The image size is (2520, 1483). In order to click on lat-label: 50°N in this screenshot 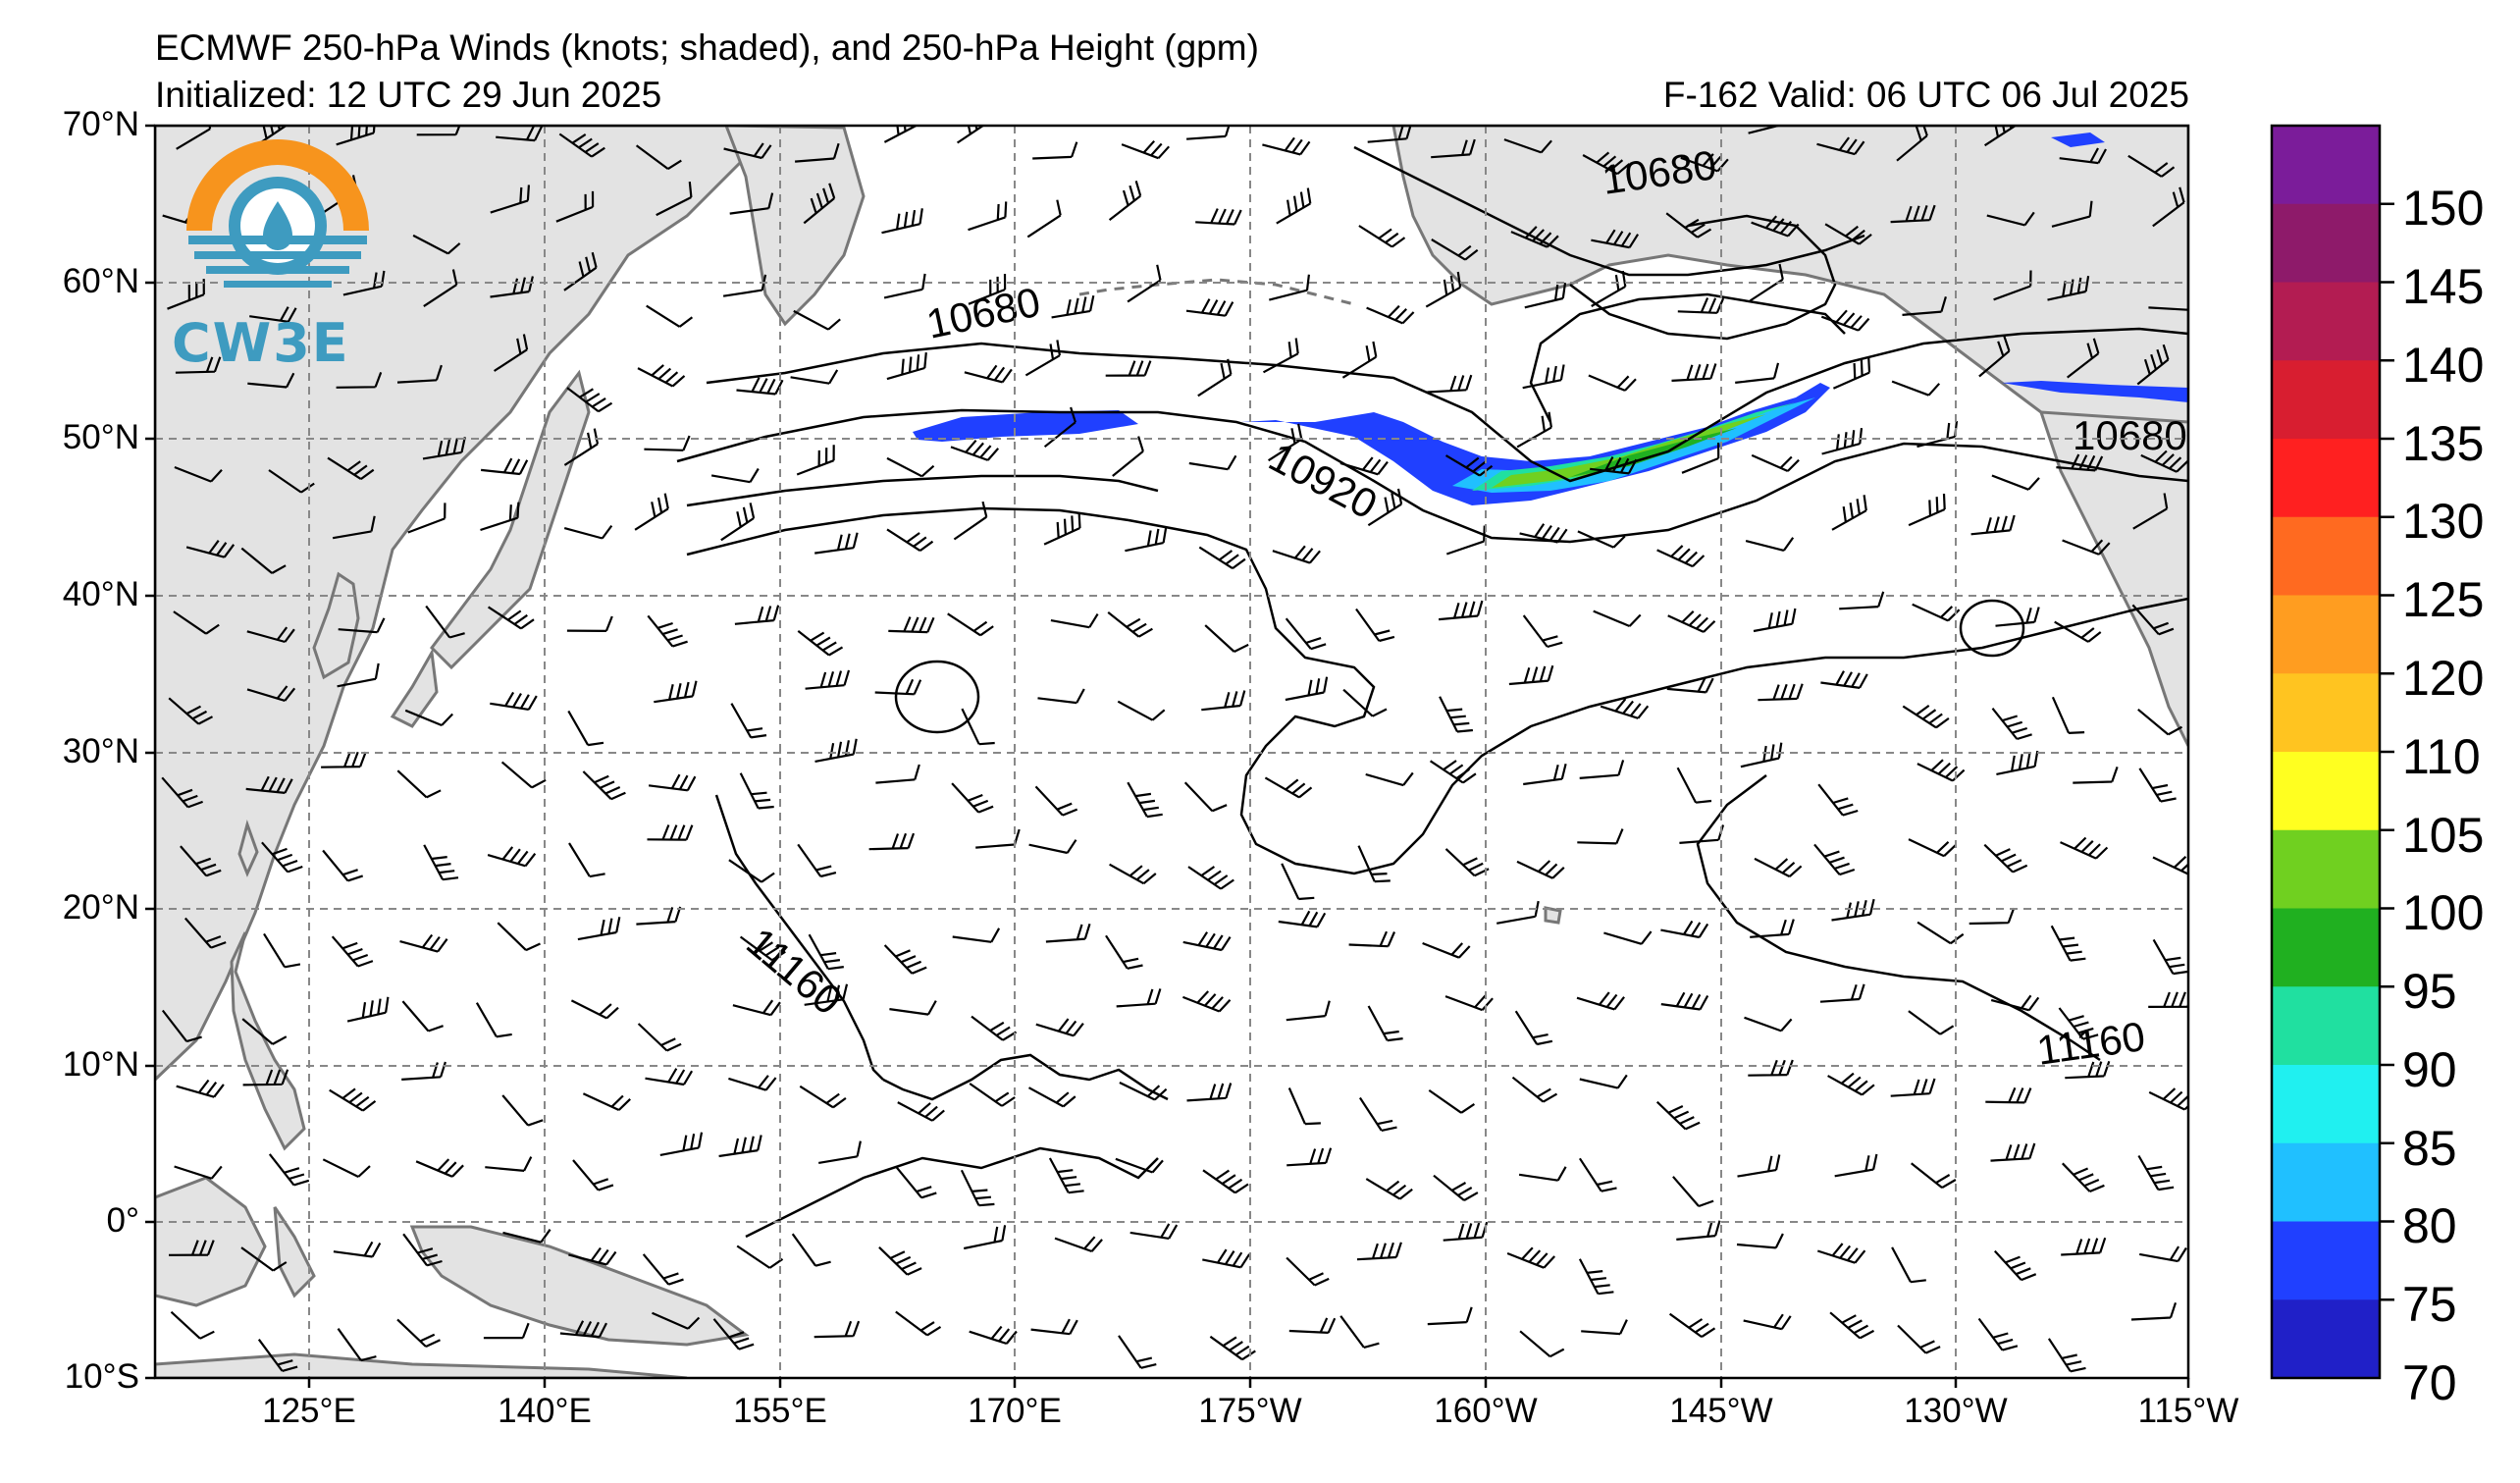, I will do `click(100, 437)`.